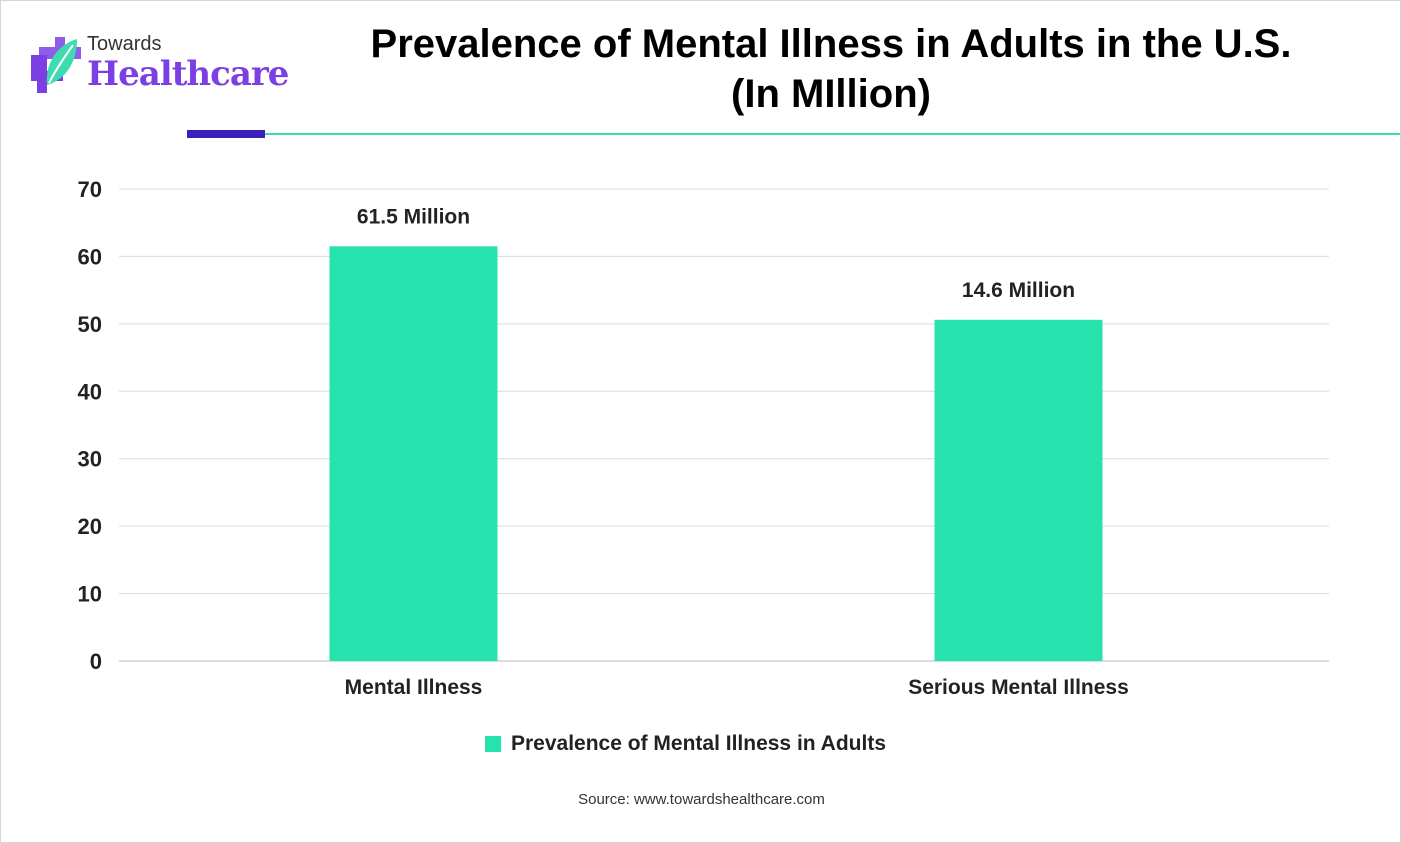  I want to click on data-label: 61.5 Million, so click(413, 216).